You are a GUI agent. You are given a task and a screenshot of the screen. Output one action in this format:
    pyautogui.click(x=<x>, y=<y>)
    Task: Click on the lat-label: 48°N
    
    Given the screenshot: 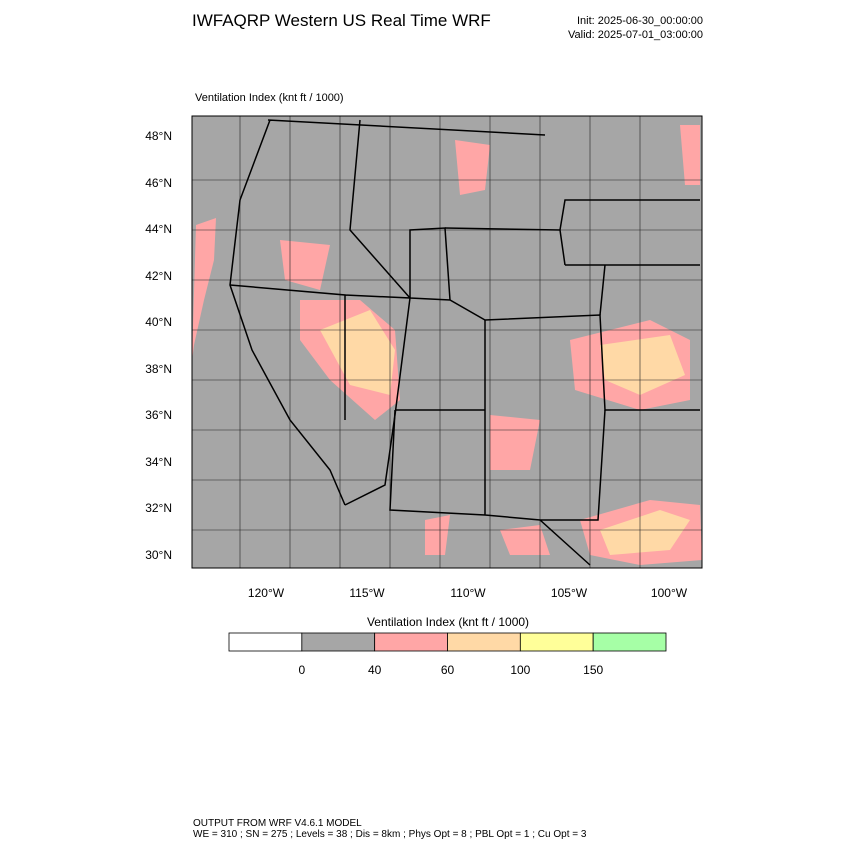 What is the action you would take?
    pyautogui.click(x=158, y=136)
    